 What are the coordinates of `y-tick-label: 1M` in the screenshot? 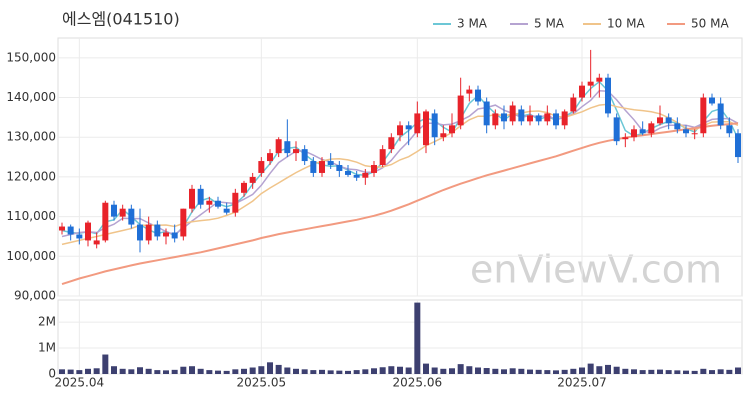 It's located at (47, 348).